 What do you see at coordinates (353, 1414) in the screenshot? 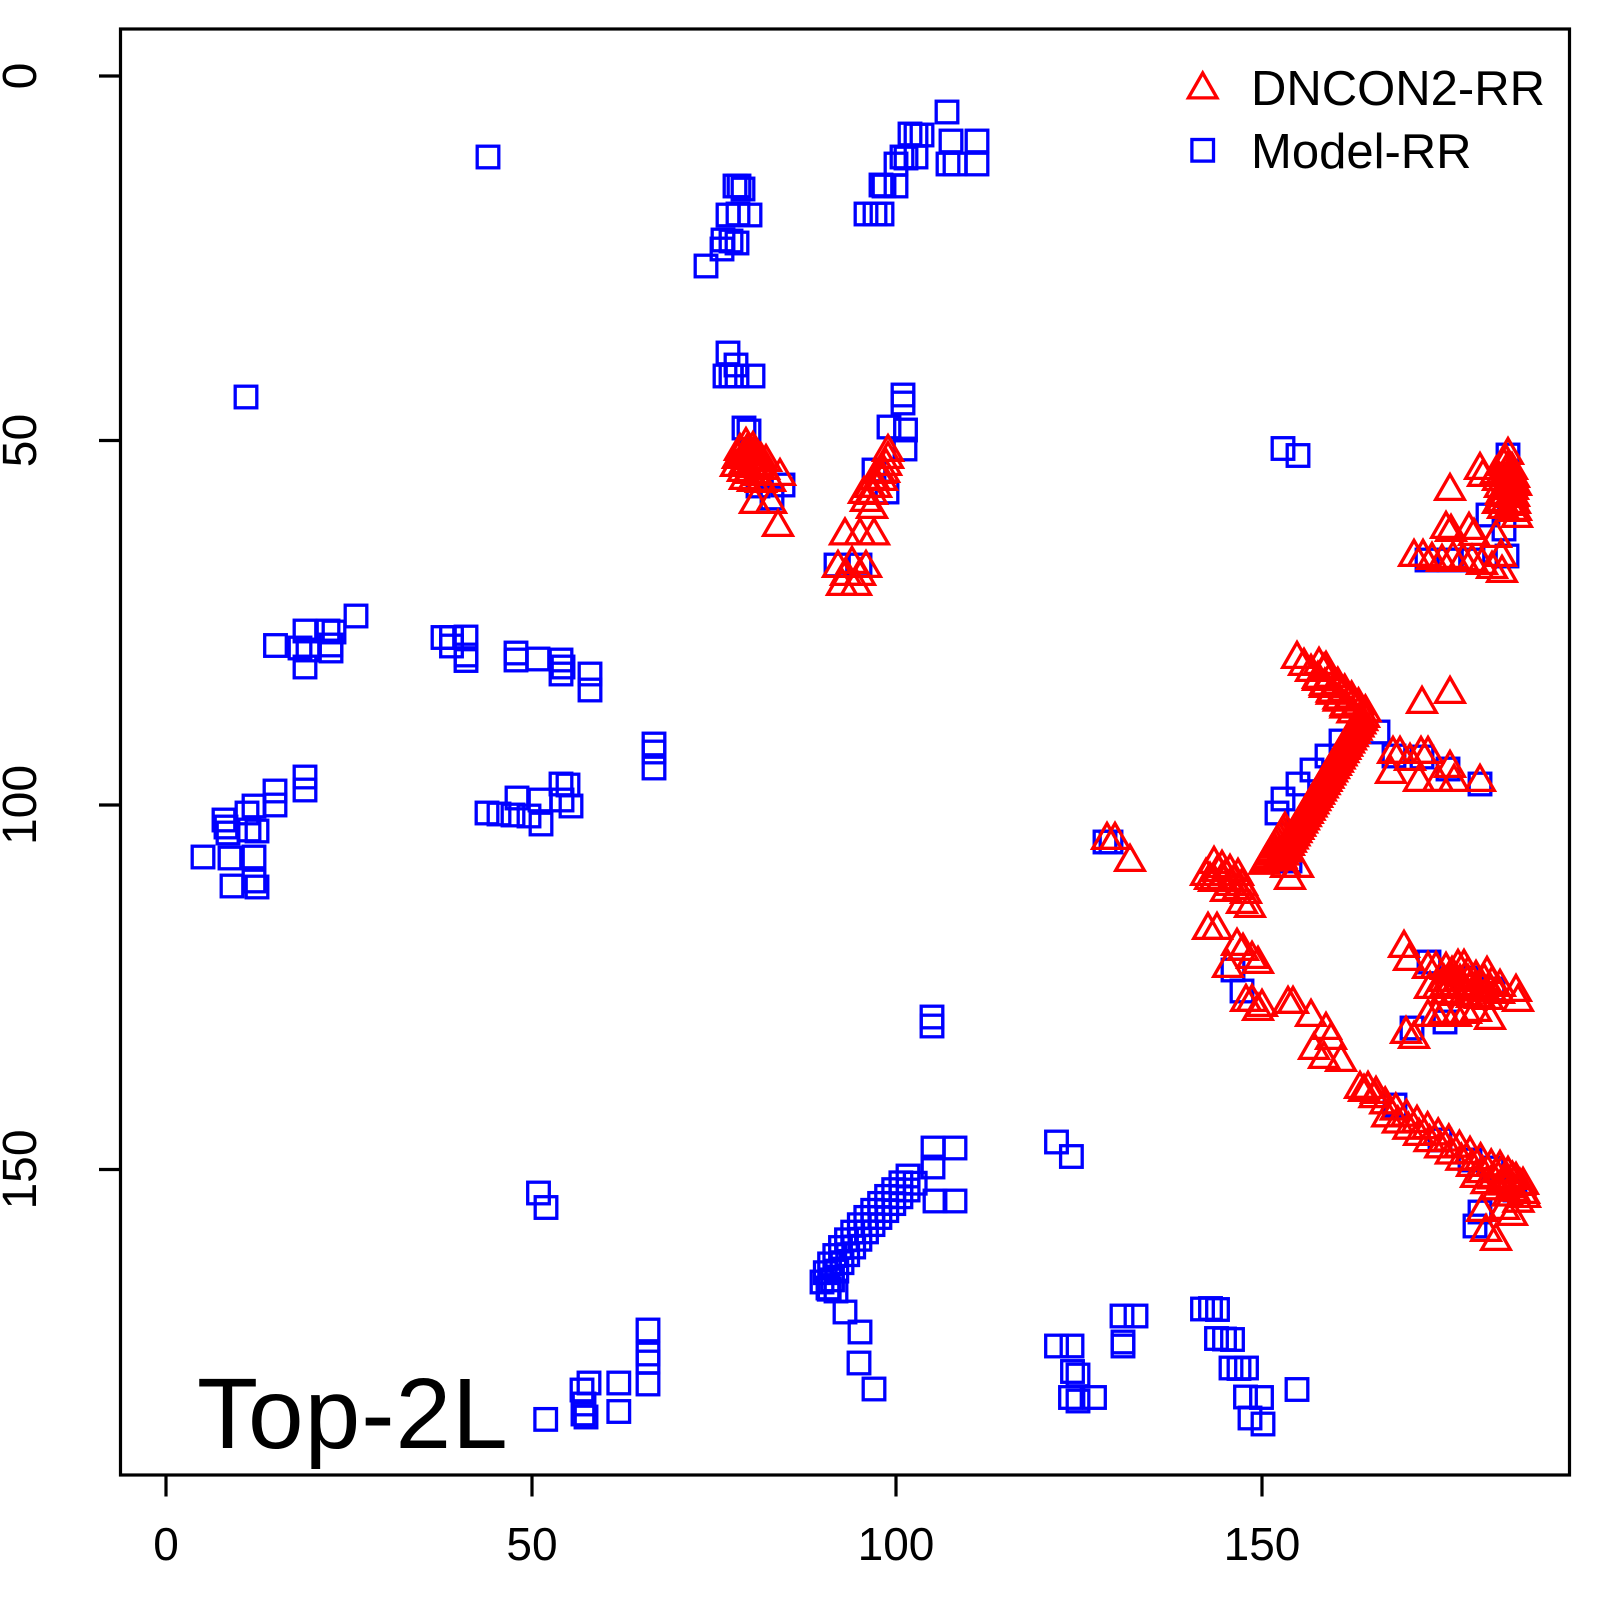
I see `svg-text: Top-2L` at bounding box center [353, 1414].